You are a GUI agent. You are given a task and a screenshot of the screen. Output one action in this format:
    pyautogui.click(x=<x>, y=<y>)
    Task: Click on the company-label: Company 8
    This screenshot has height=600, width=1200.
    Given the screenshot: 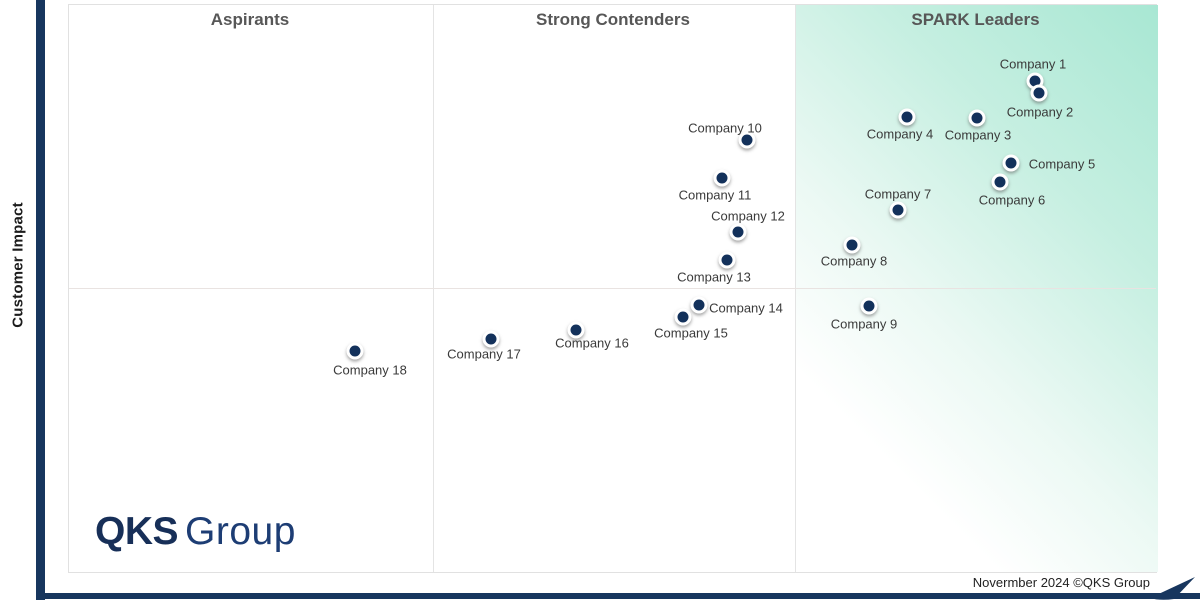 What is the action you would take?
    pyautogui.click(x=854, y=261)
    